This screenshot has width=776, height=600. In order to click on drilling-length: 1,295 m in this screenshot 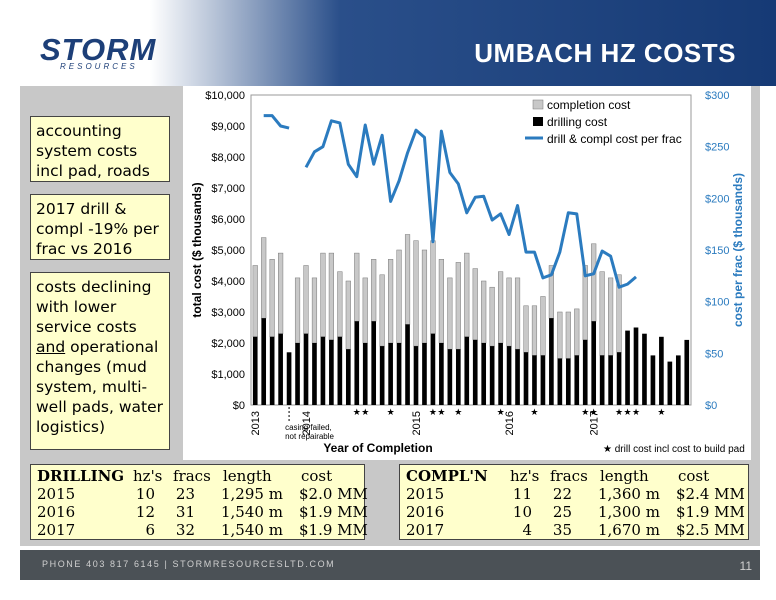, I will do `click(252, 494)`.